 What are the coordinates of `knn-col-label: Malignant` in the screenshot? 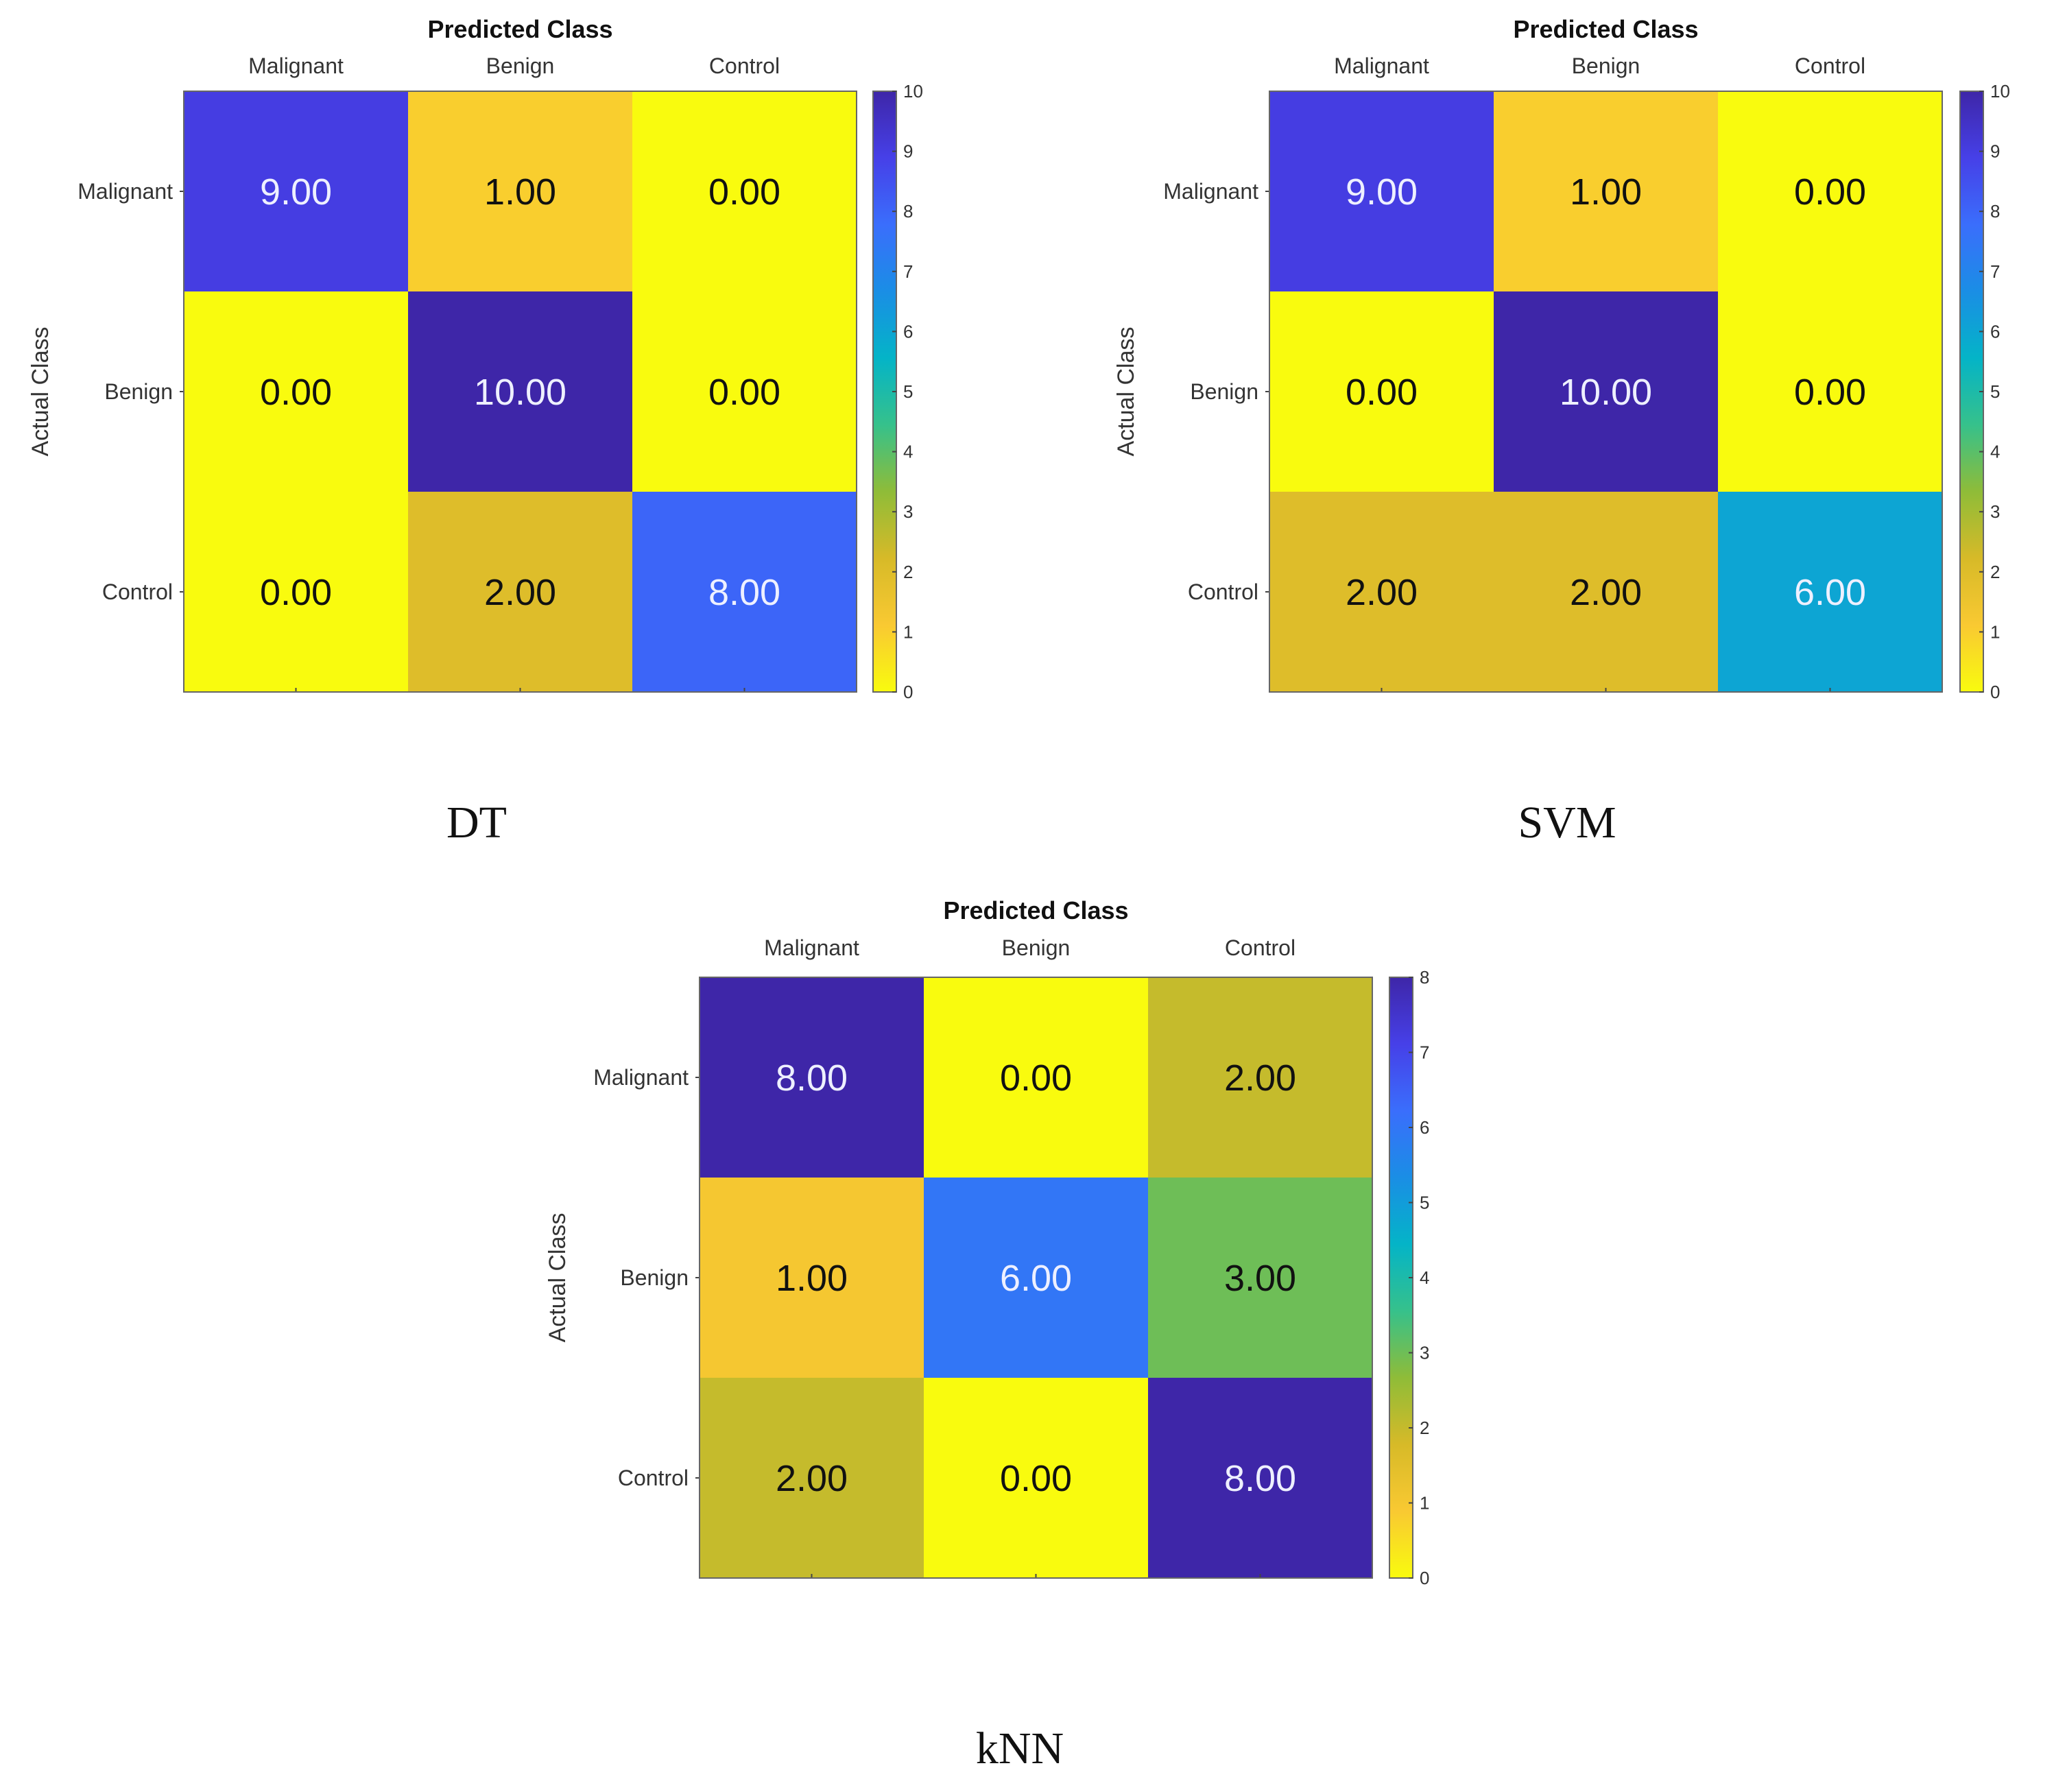 It's located at (812, 947).